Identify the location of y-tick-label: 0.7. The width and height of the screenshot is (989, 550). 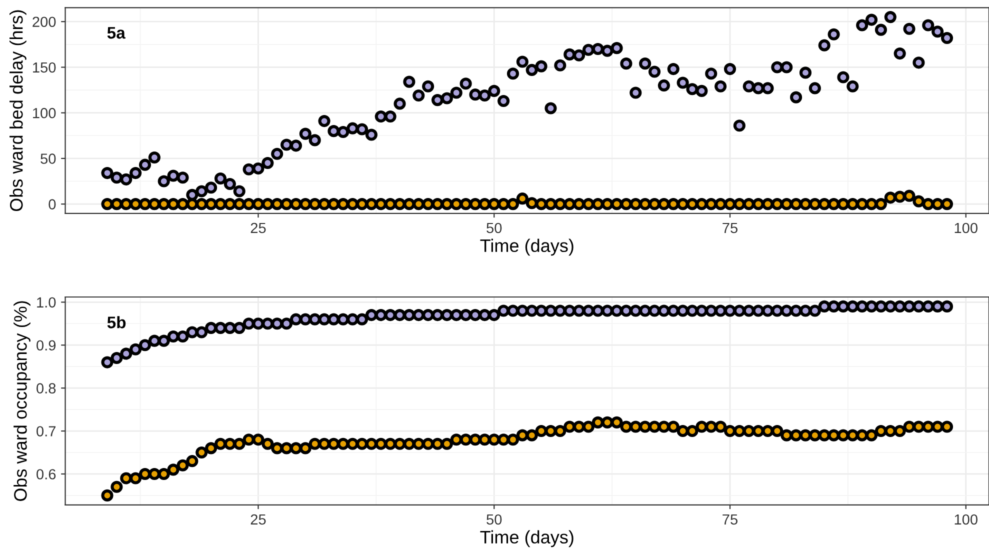
(46, 431).